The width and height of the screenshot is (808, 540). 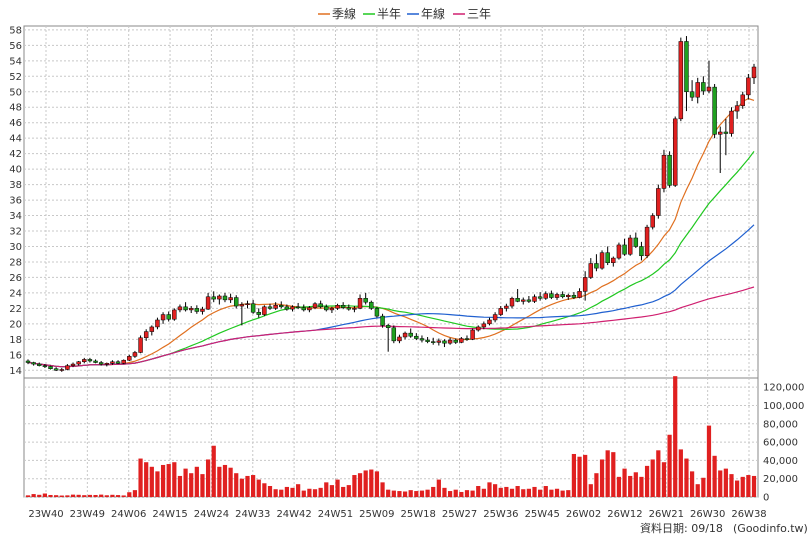 I want to click on x-tick-label: 23W40, so click(x=45, y=514).